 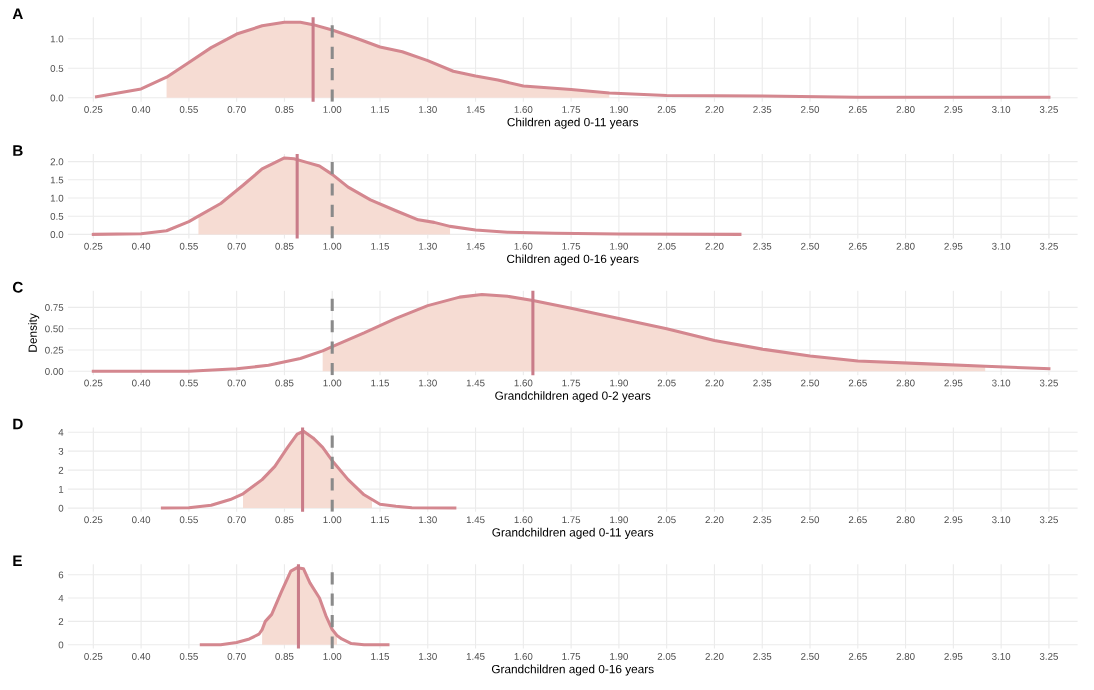 What do you see at coordinates (573, 260) in the screenshot?
I see `x-axis-title: Children aged 0-16 years` at bounding box center [573, 260].